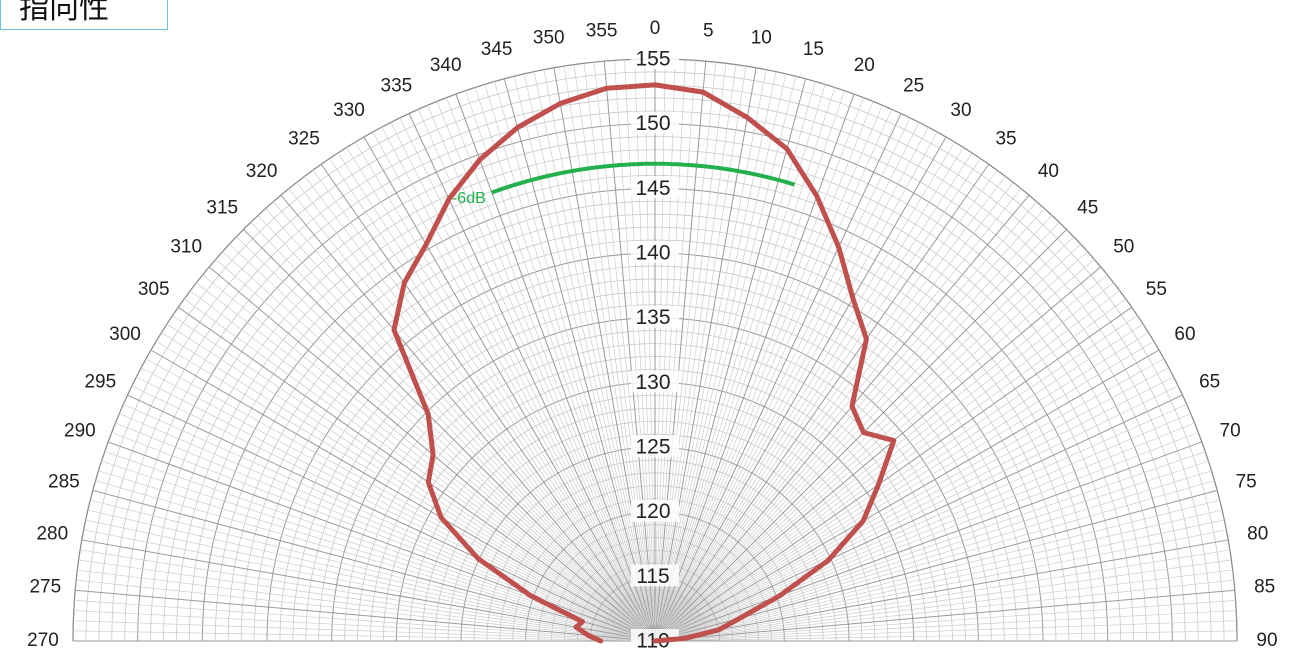  I want to click on angle-tick-label: 30, so click(960, 110).